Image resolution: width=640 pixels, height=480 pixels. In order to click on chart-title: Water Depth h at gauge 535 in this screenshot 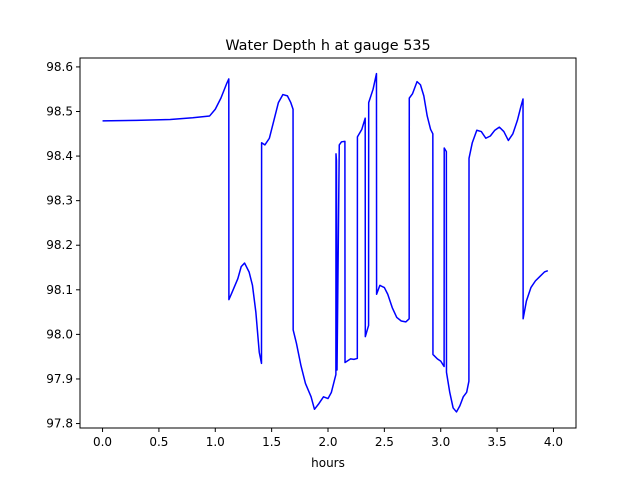, I will do `click(327, 46)`.